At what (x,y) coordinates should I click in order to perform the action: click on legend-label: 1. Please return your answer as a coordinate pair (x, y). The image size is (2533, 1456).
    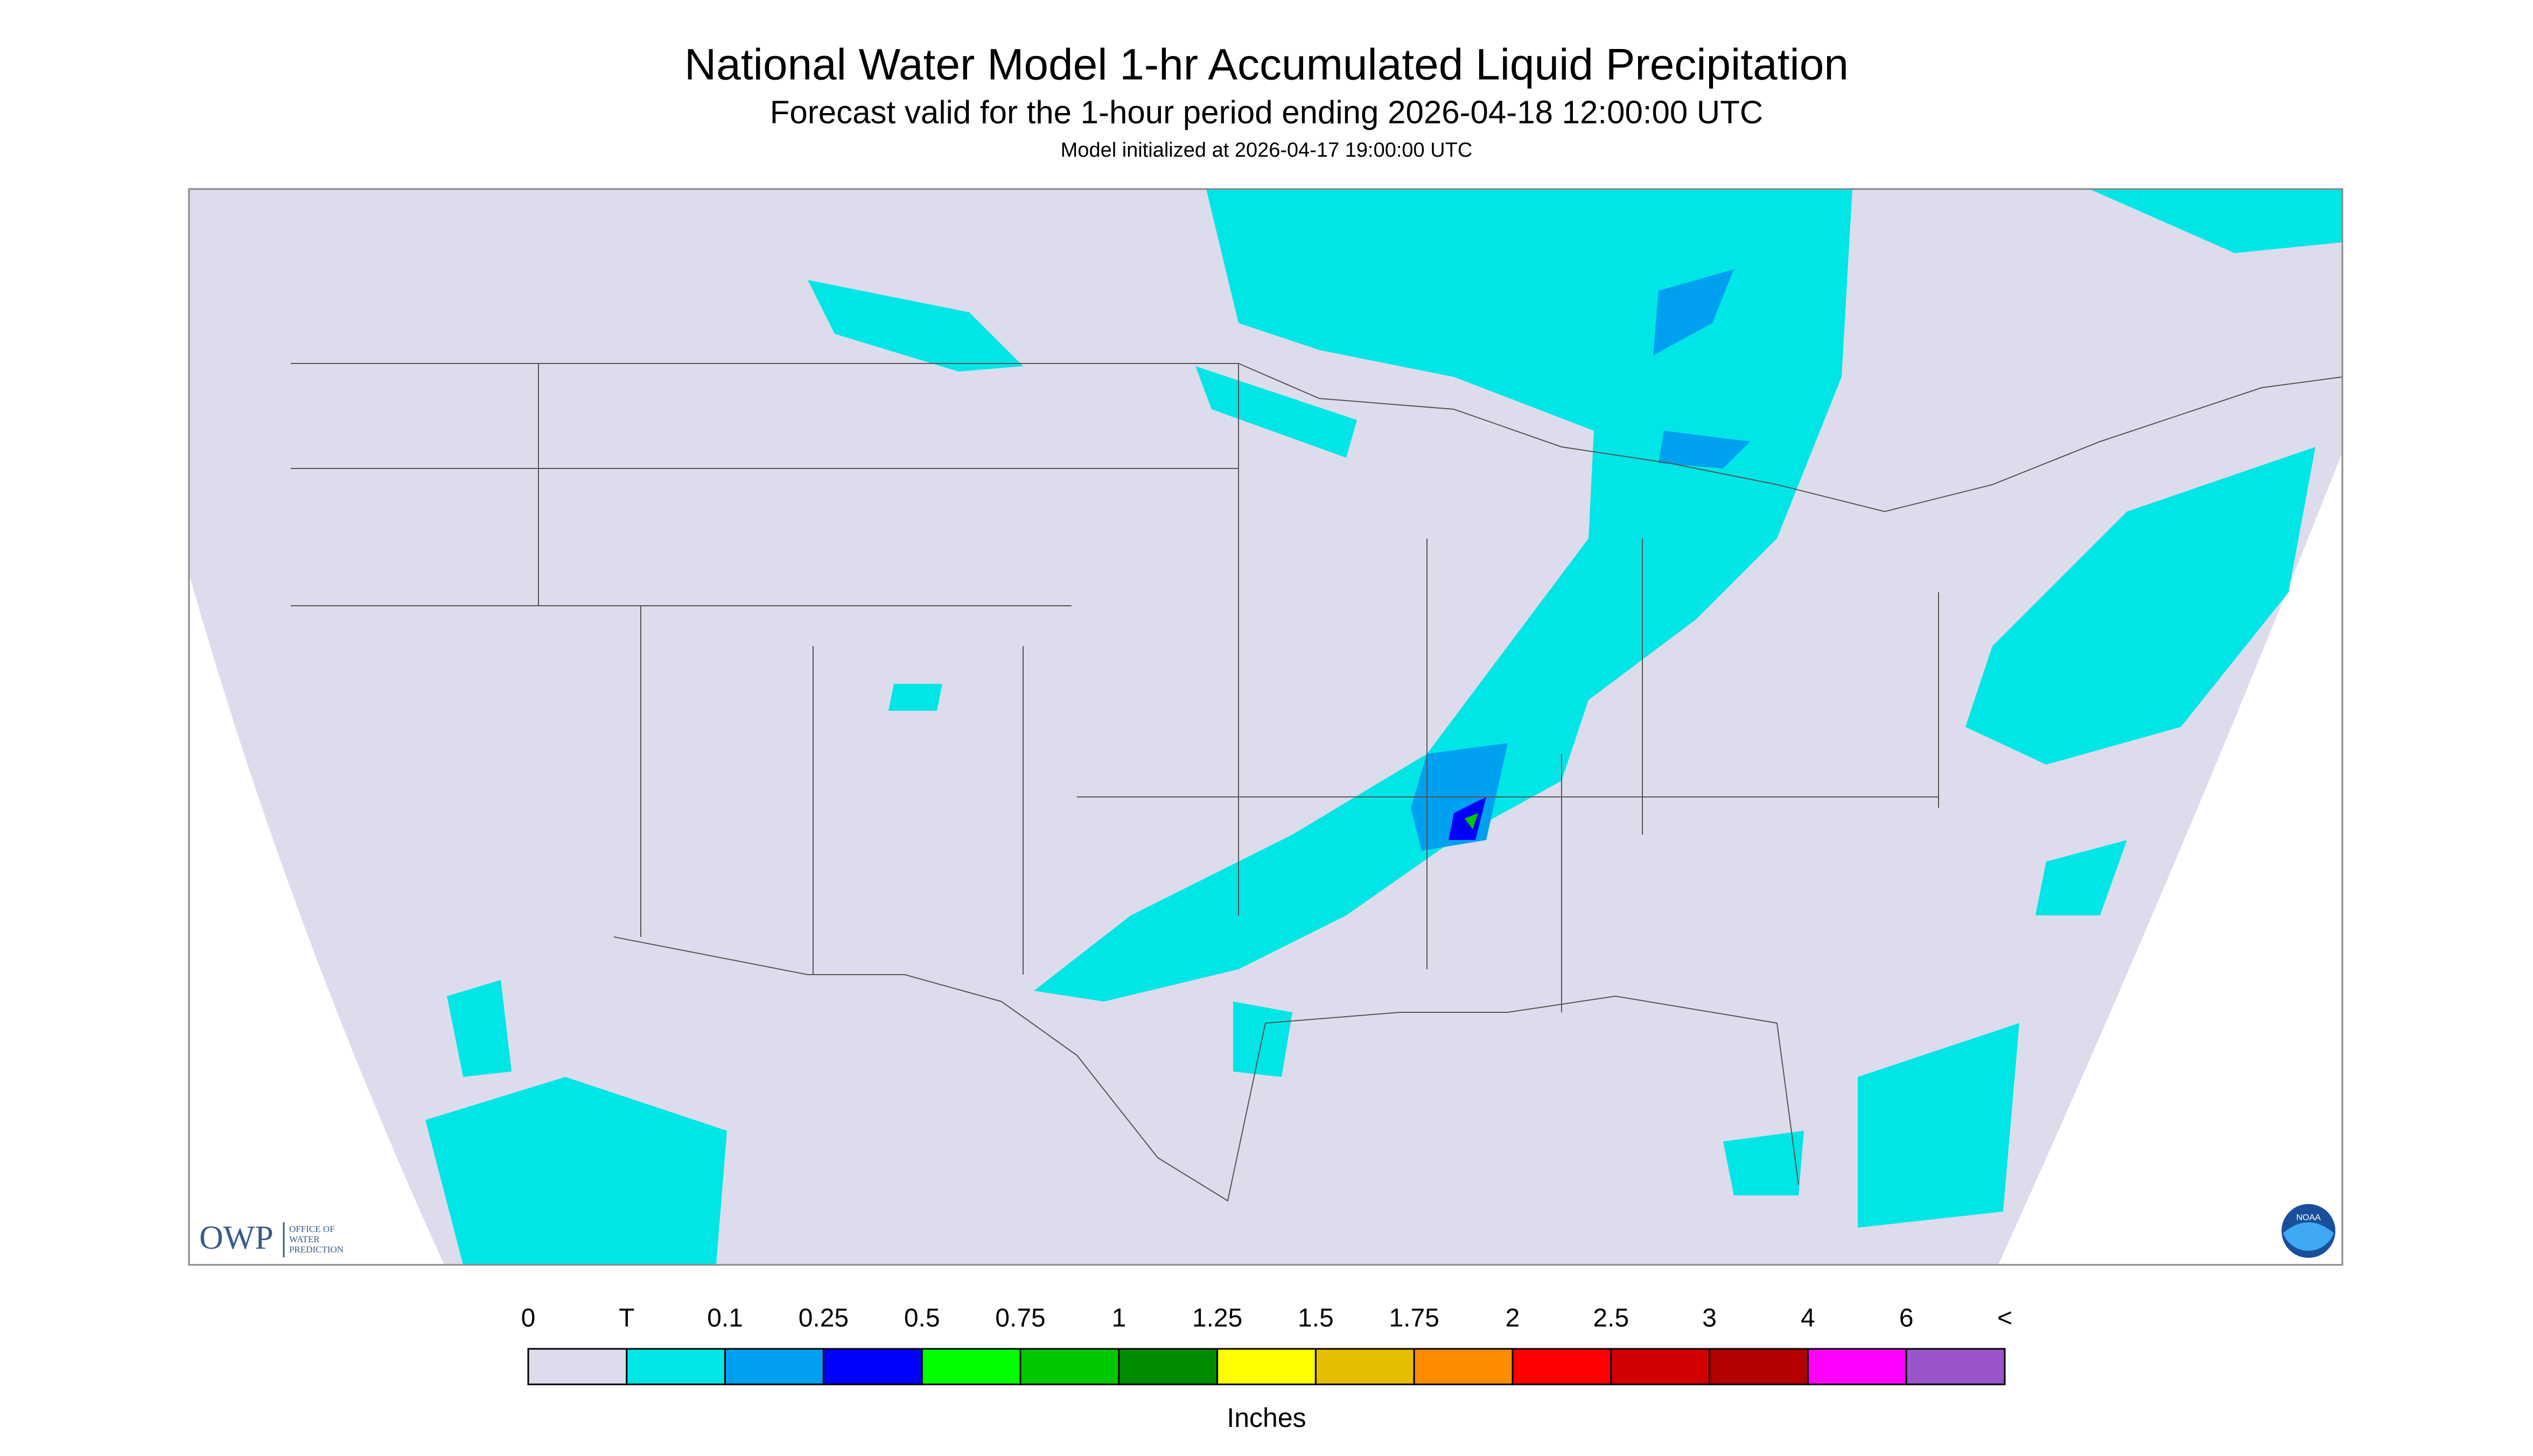
    Looking at the image, I should click on (1119, 1318).